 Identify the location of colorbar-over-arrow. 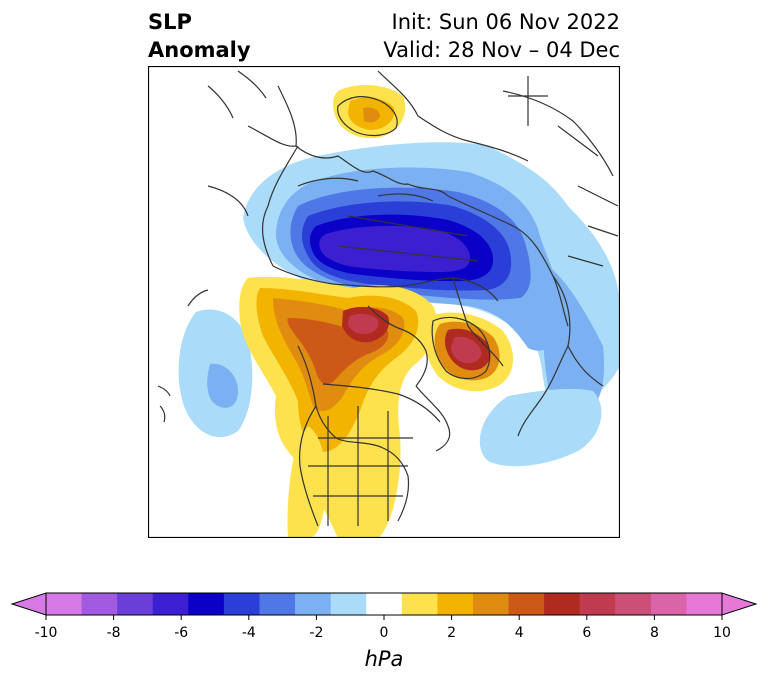
(739, 604).